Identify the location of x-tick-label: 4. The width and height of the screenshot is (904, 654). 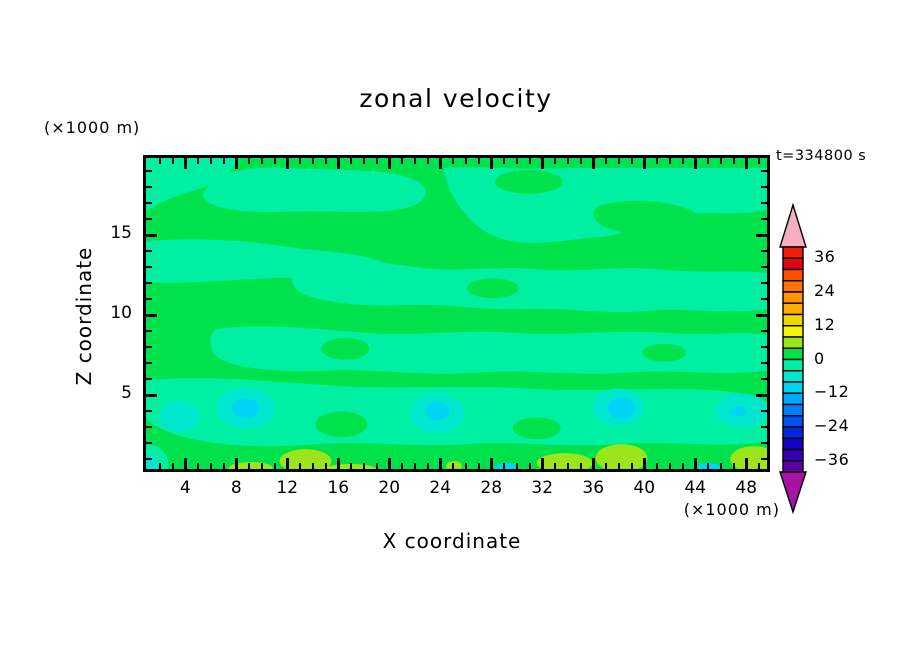
(185, 488).